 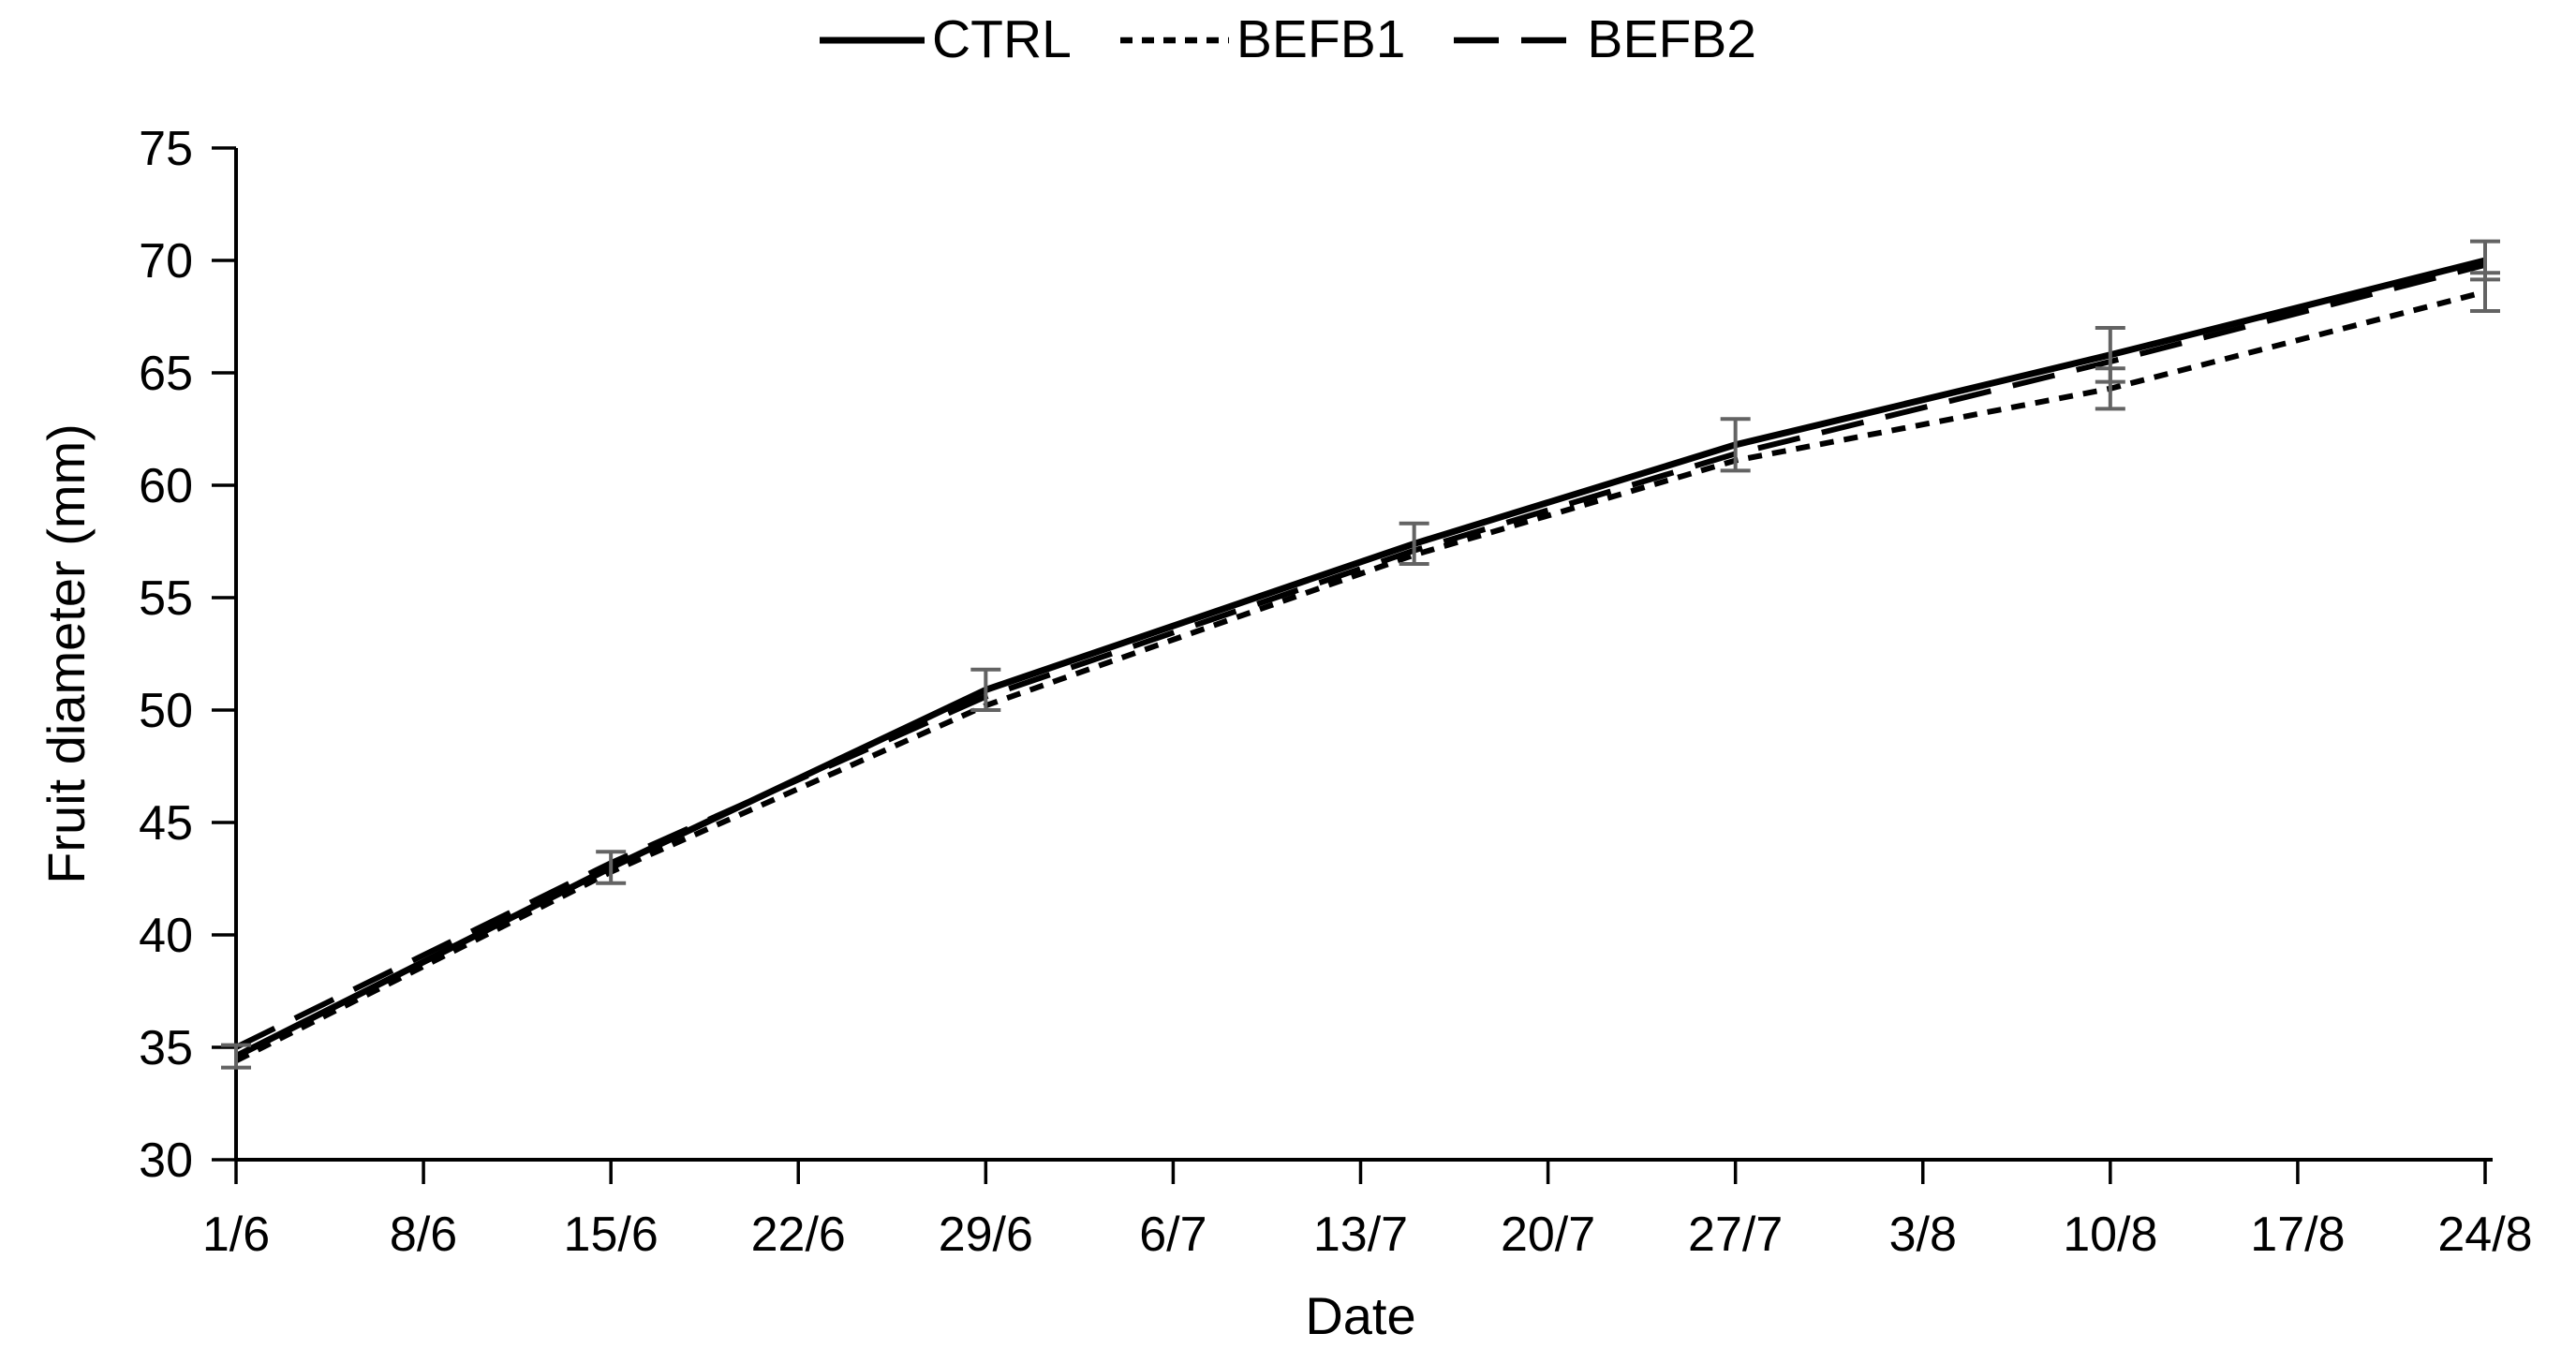 What do you see at coordinates (166, 261) in the screenshot?
I see `y-tick-label-70: 70` at bounding box center [166, 261].